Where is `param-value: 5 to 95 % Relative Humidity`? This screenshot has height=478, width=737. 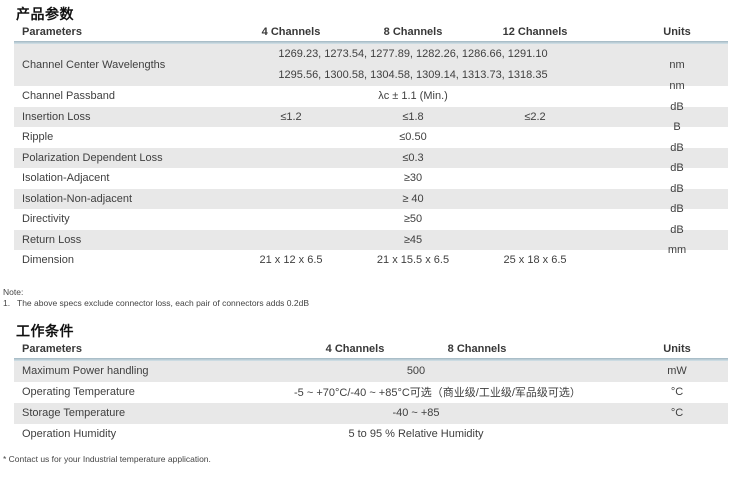
param-value: 5 to 95 % Relative Humidity is located at coordinates (416, 434).